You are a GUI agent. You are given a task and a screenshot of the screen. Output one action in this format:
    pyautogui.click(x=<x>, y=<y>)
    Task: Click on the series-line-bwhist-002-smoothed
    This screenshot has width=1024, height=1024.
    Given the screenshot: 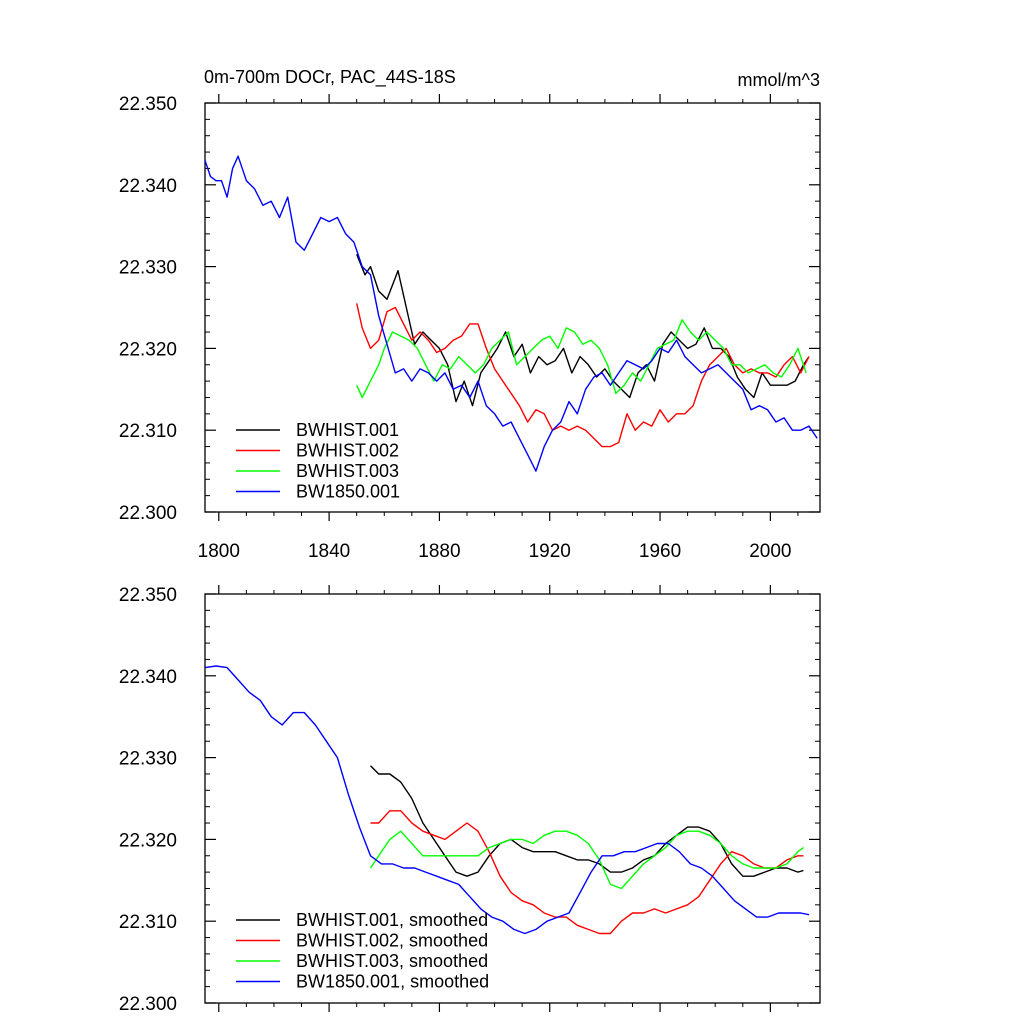 What is the action you would take?
    pyautogui.click(x=587, y=872)
    